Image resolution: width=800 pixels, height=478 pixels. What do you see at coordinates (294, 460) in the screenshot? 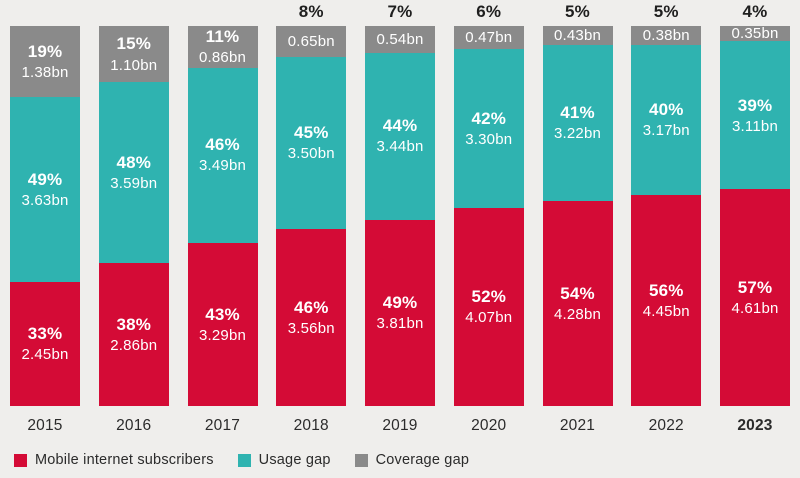
I see `legend-label-usage-gap: Usage gap` at bounding box center [294, 460].